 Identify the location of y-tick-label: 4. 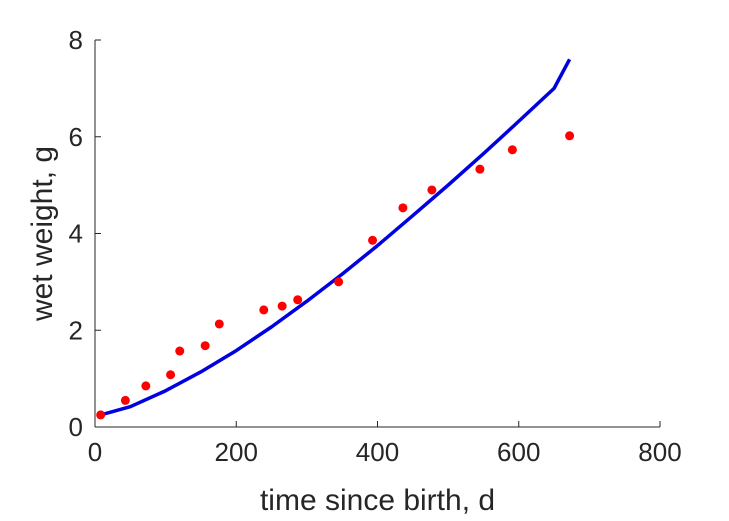
(76, 234).